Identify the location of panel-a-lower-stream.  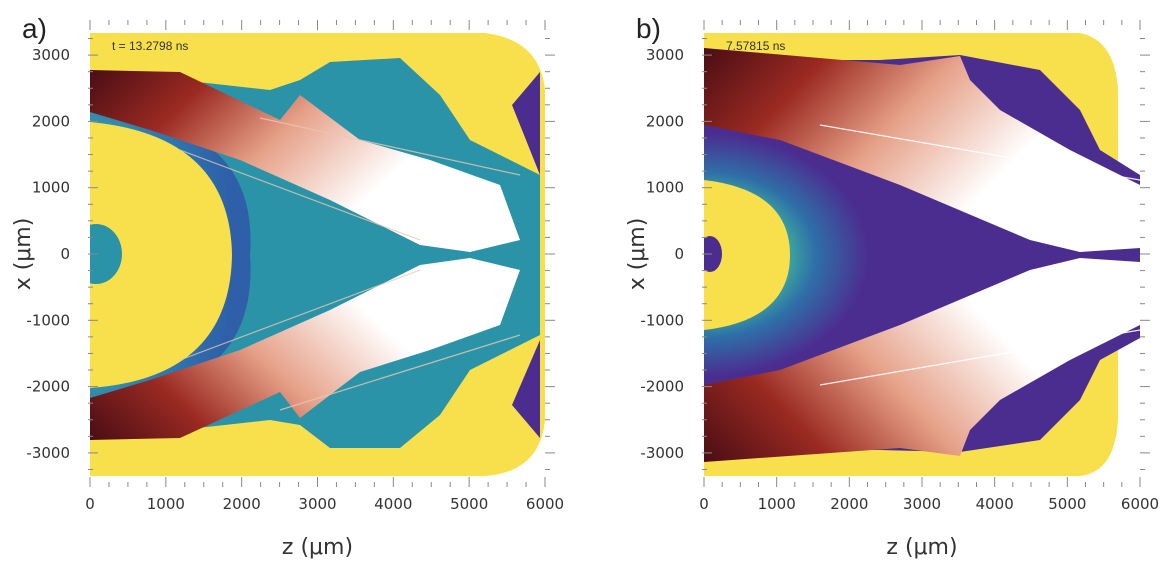
(305, 349).